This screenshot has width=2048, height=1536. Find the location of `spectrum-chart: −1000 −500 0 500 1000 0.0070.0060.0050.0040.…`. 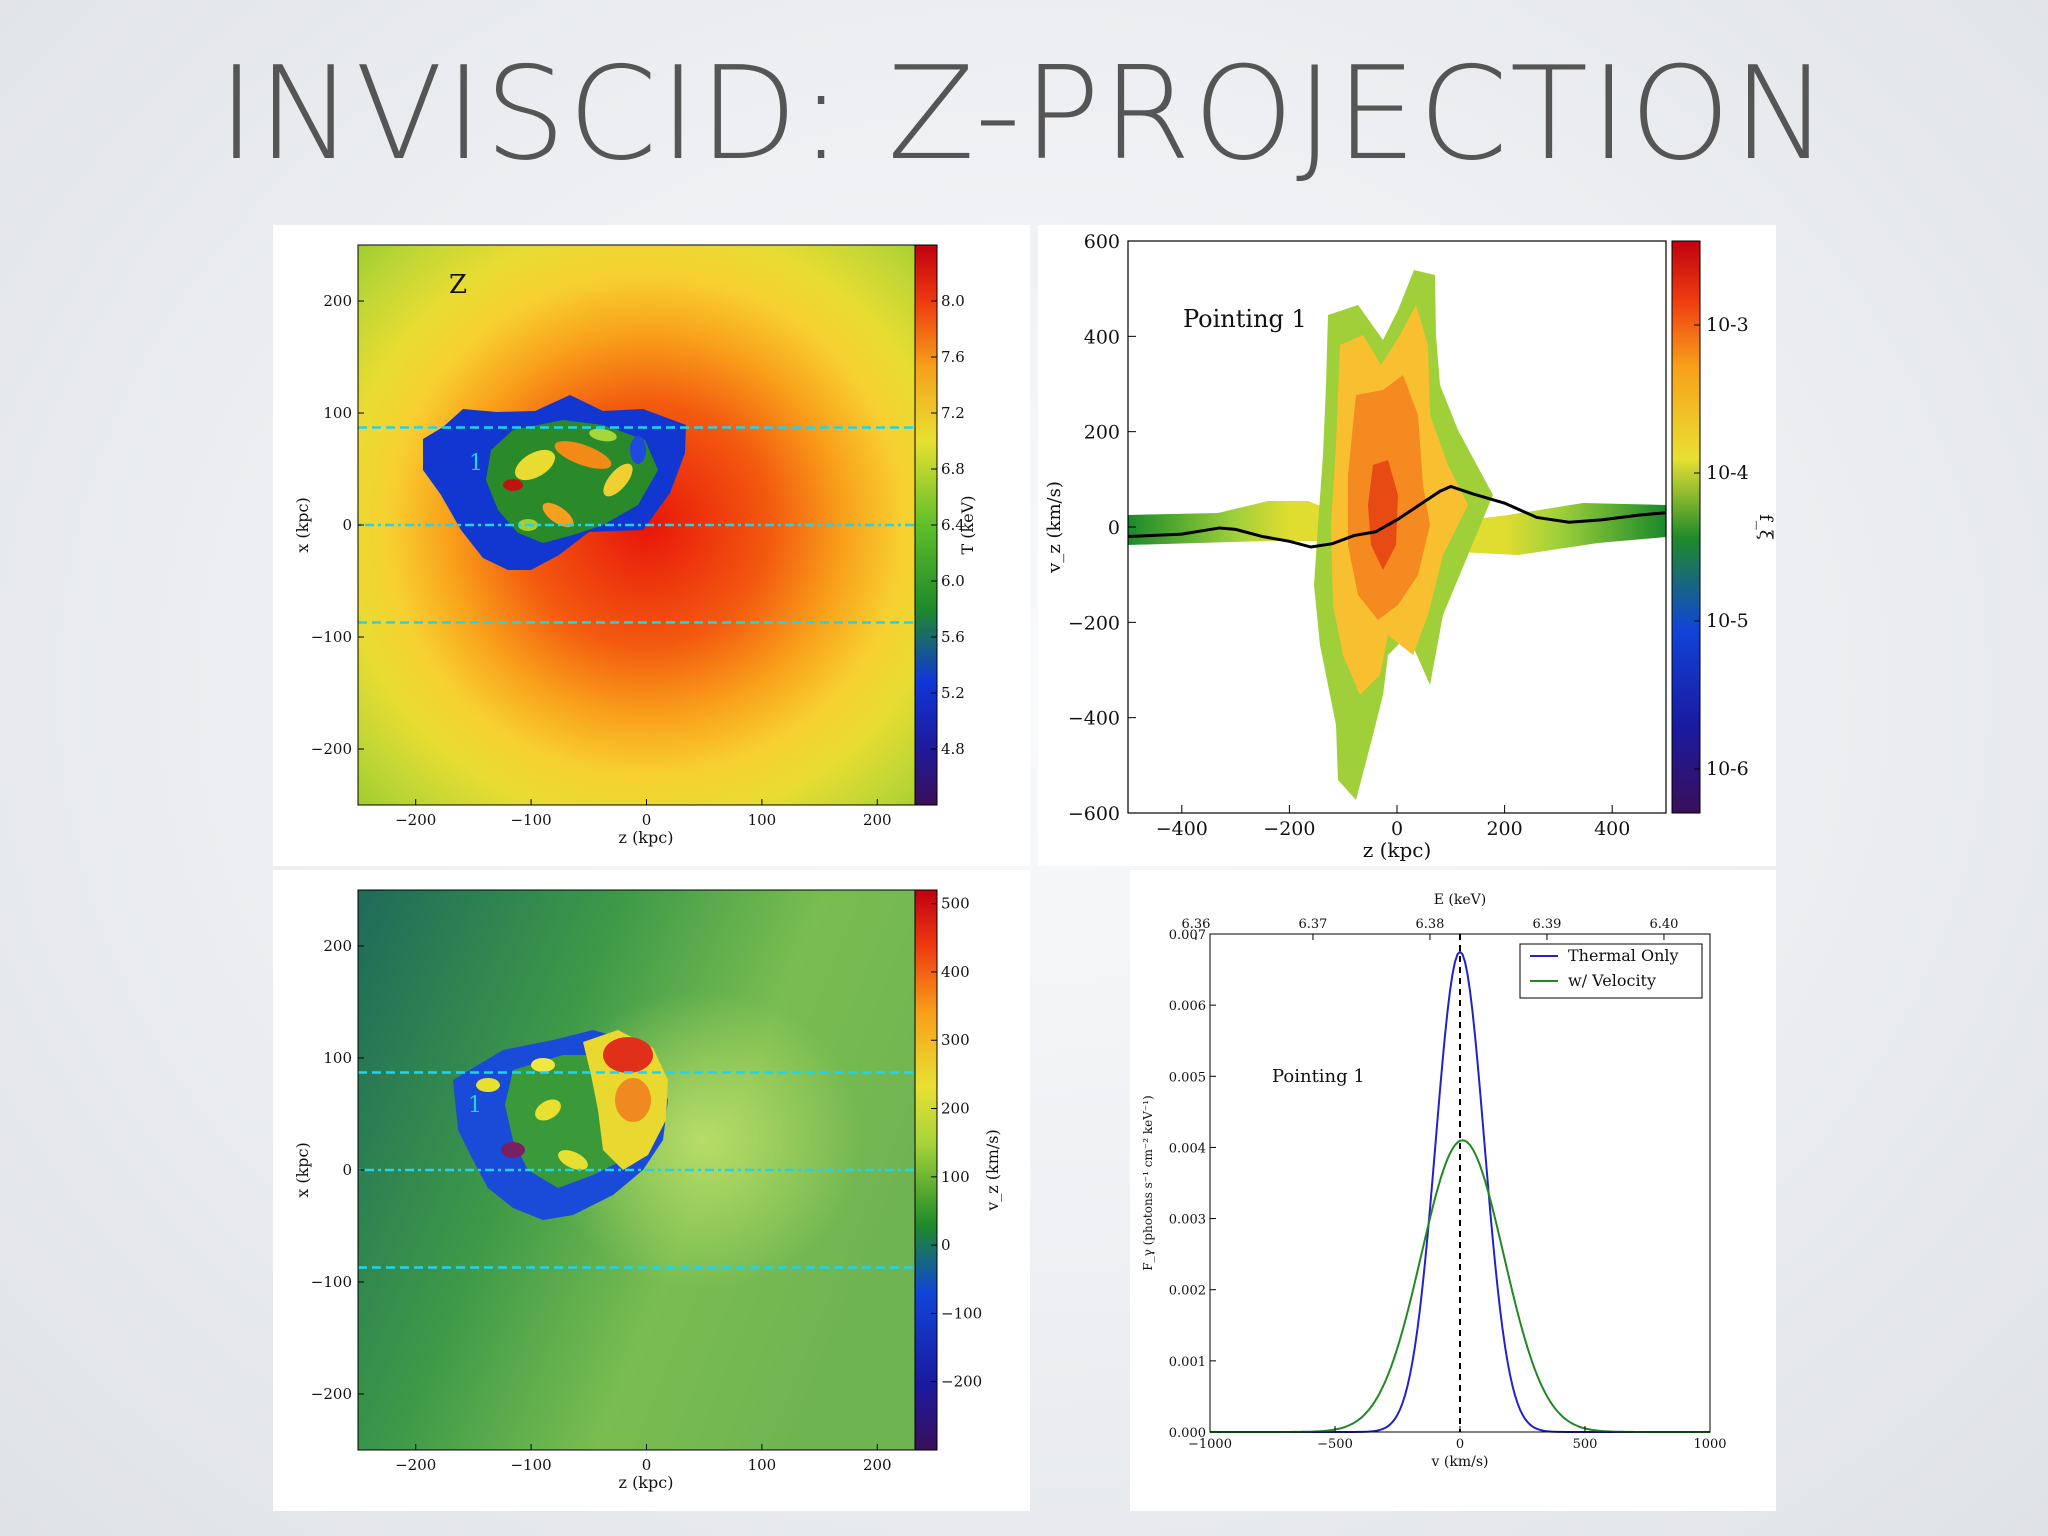

spectrum-chart: −1000 −500 0 500 1000 0.0070.0060.0050.0040.… is located at coordinates (1434, 1181).